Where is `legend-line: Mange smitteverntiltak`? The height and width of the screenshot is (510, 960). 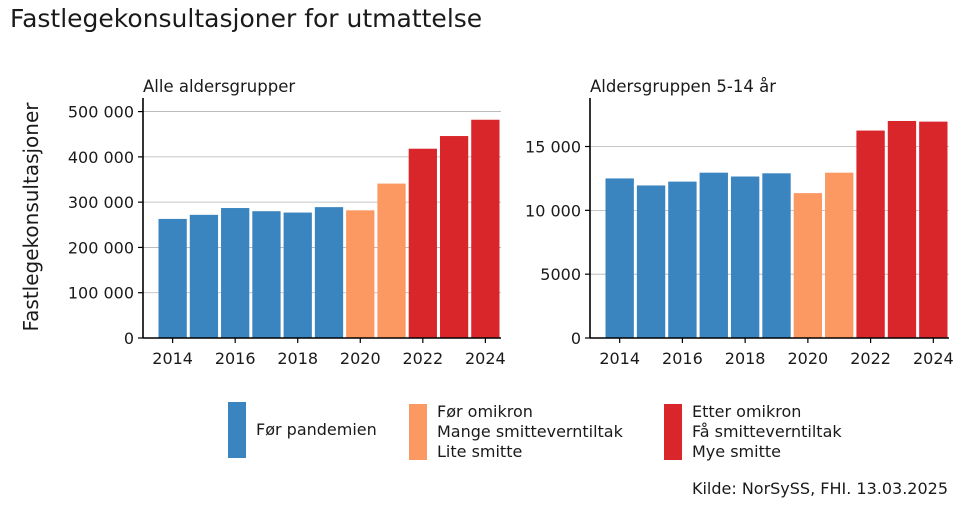 legend-line: Mange smitteverntiltak is located at coordinates (530, 431).